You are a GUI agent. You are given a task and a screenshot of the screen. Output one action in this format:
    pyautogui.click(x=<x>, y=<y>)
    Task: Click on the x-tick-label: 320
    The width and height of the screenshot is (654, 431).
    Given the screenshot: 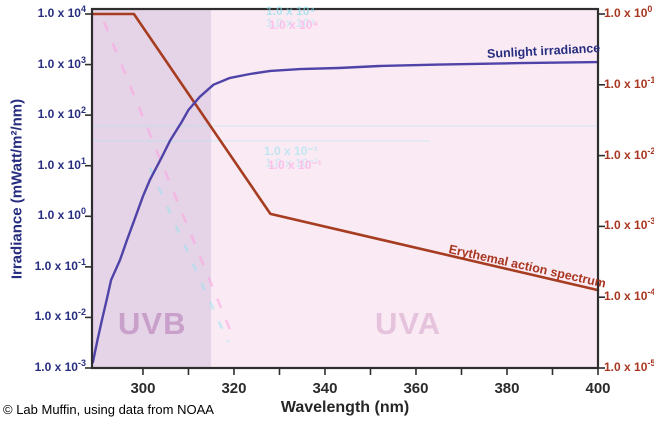 What is the action you would take?
    pyautogui.click(x=234, y=388)
    